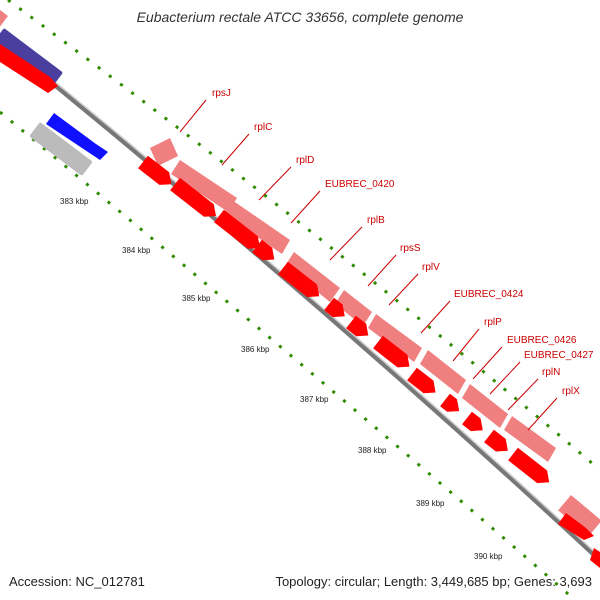 The image size is (600, 600). I want to click on gene-feature-gray, so click(61, 149).